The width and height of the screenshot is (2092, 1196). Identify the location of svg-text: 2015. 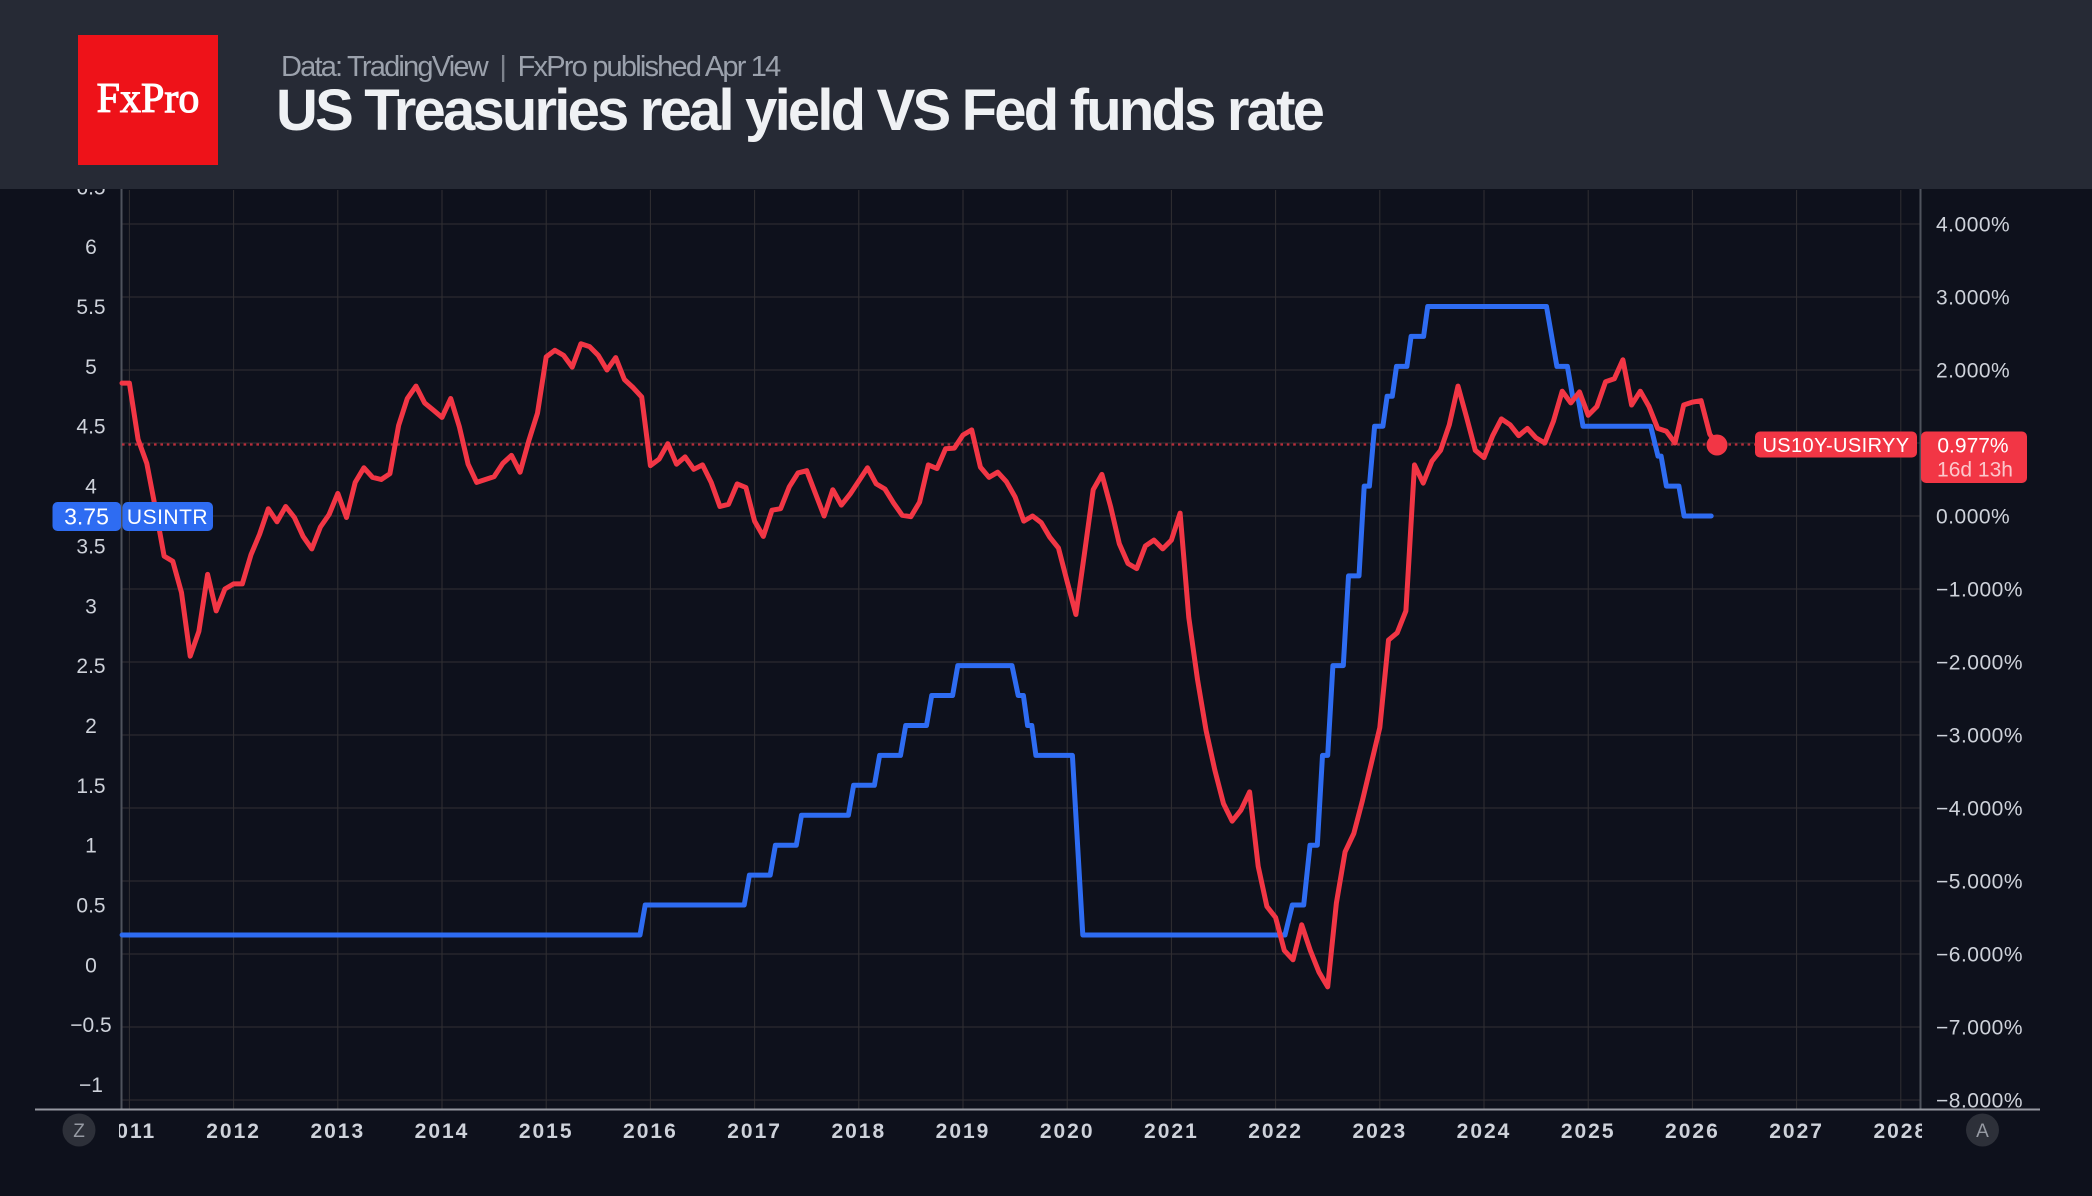
(546, 1131).